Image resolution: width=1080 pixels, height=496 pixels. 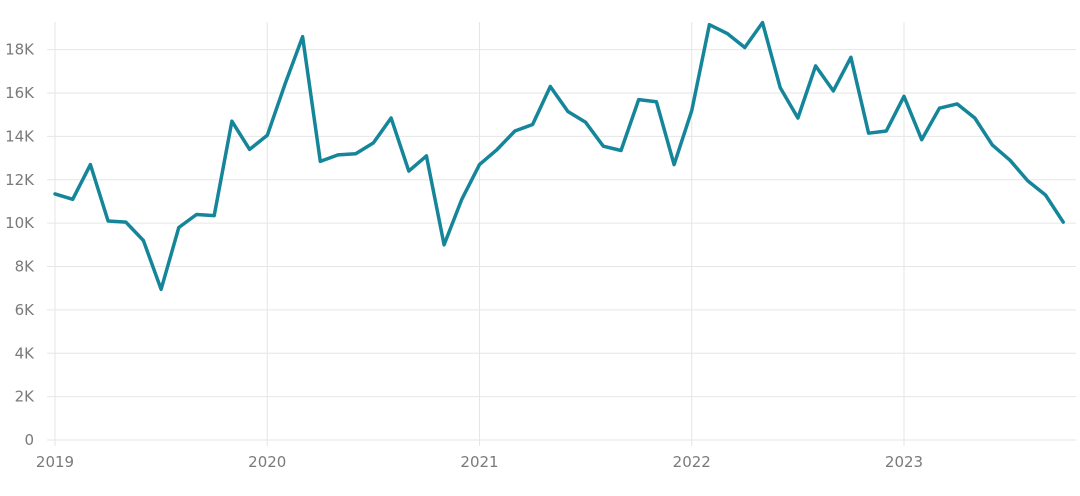 I want to click on x-axis-tick-labels: 2019 2020 2021 2022 2023, so click(x=479, y=462).